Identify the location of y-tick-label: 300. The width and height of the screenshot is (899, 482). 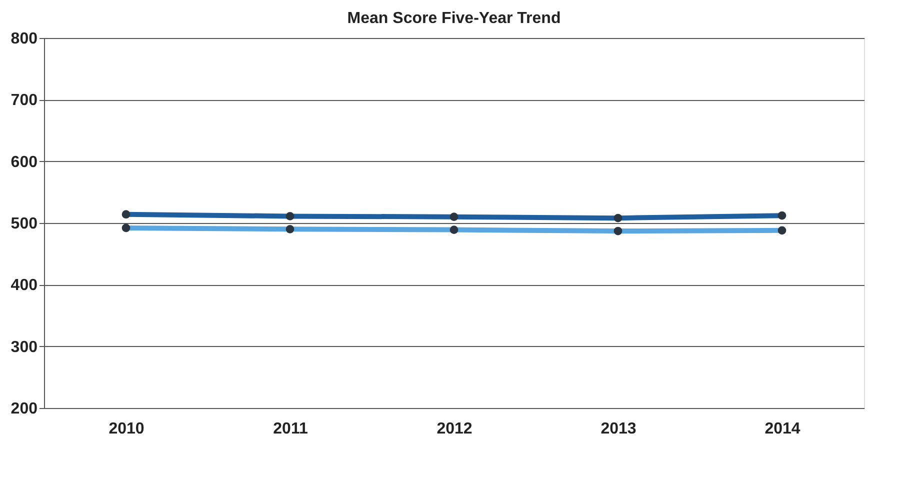
(24, 347).